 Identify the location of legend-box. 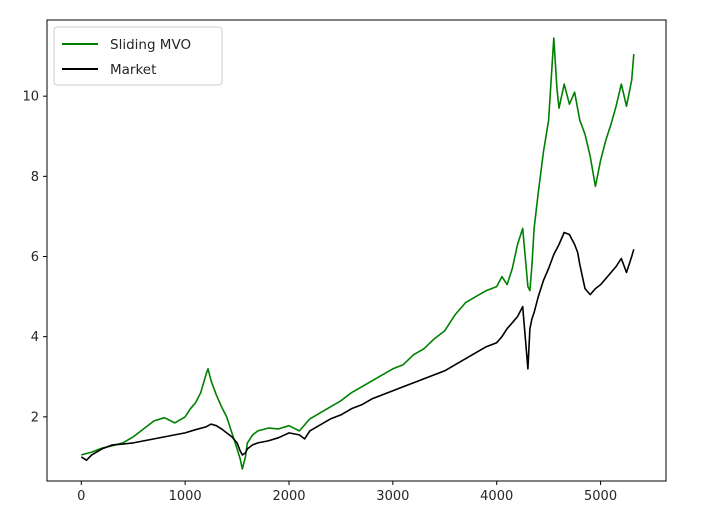
(138, 56).